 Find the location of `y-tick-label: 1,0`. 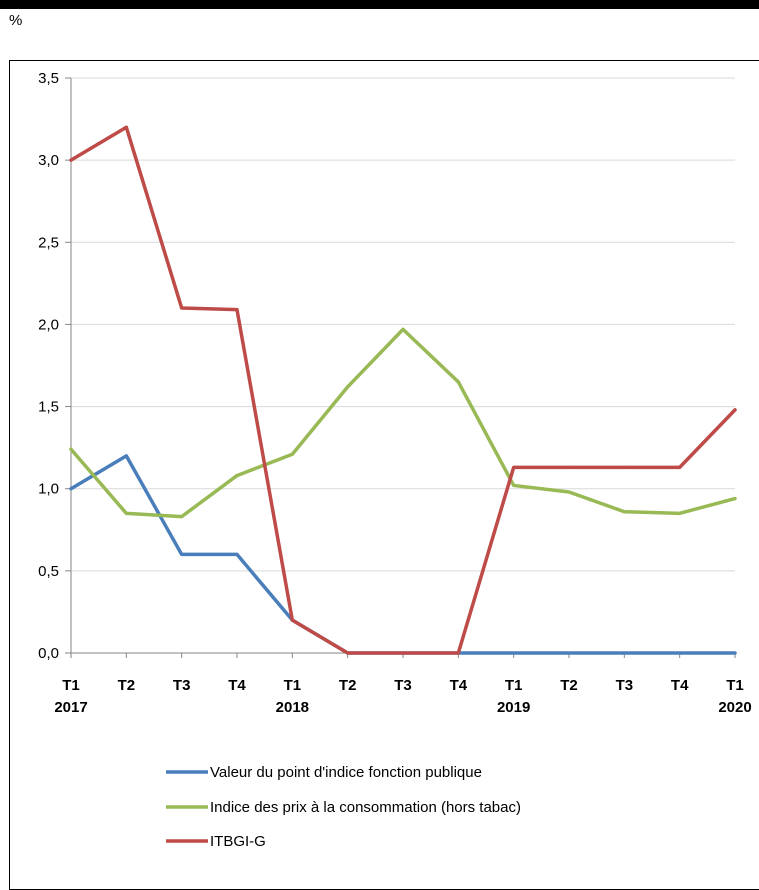

y-tick-label: 1,0 is located at coordinates (48, 489).